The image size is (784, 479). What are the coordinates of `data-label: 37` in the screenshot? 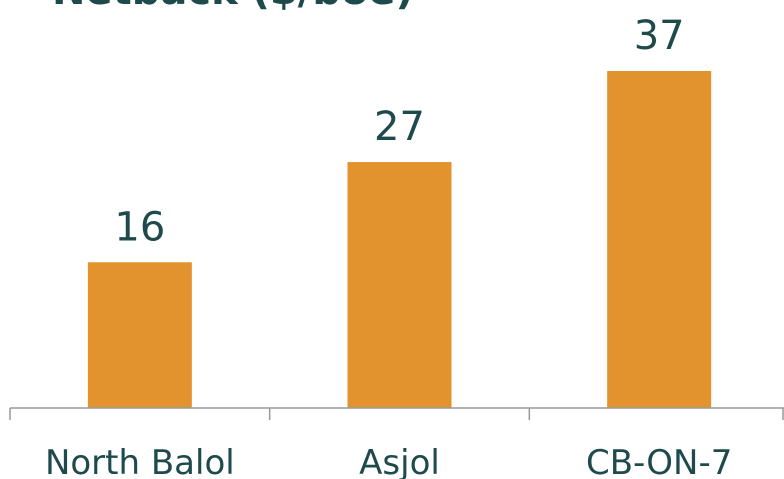 It's located at (659, 36).